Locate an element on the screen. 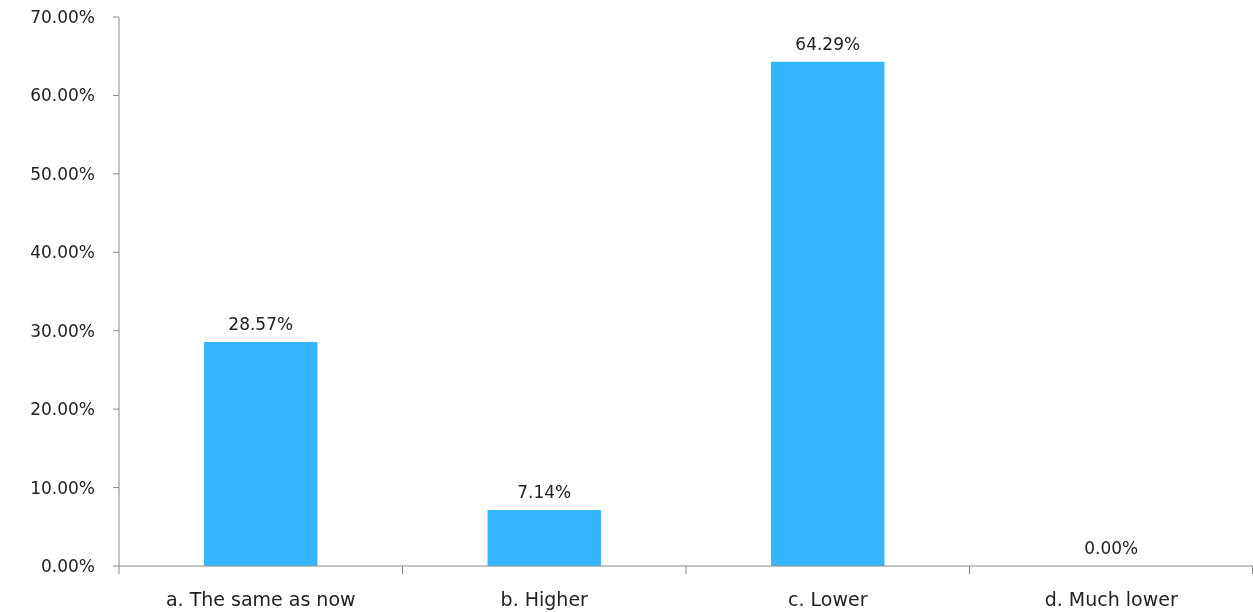 This screenshot has height=612, width=1253. y-tick-label: 70.00% is located at coordinates (62, 16).